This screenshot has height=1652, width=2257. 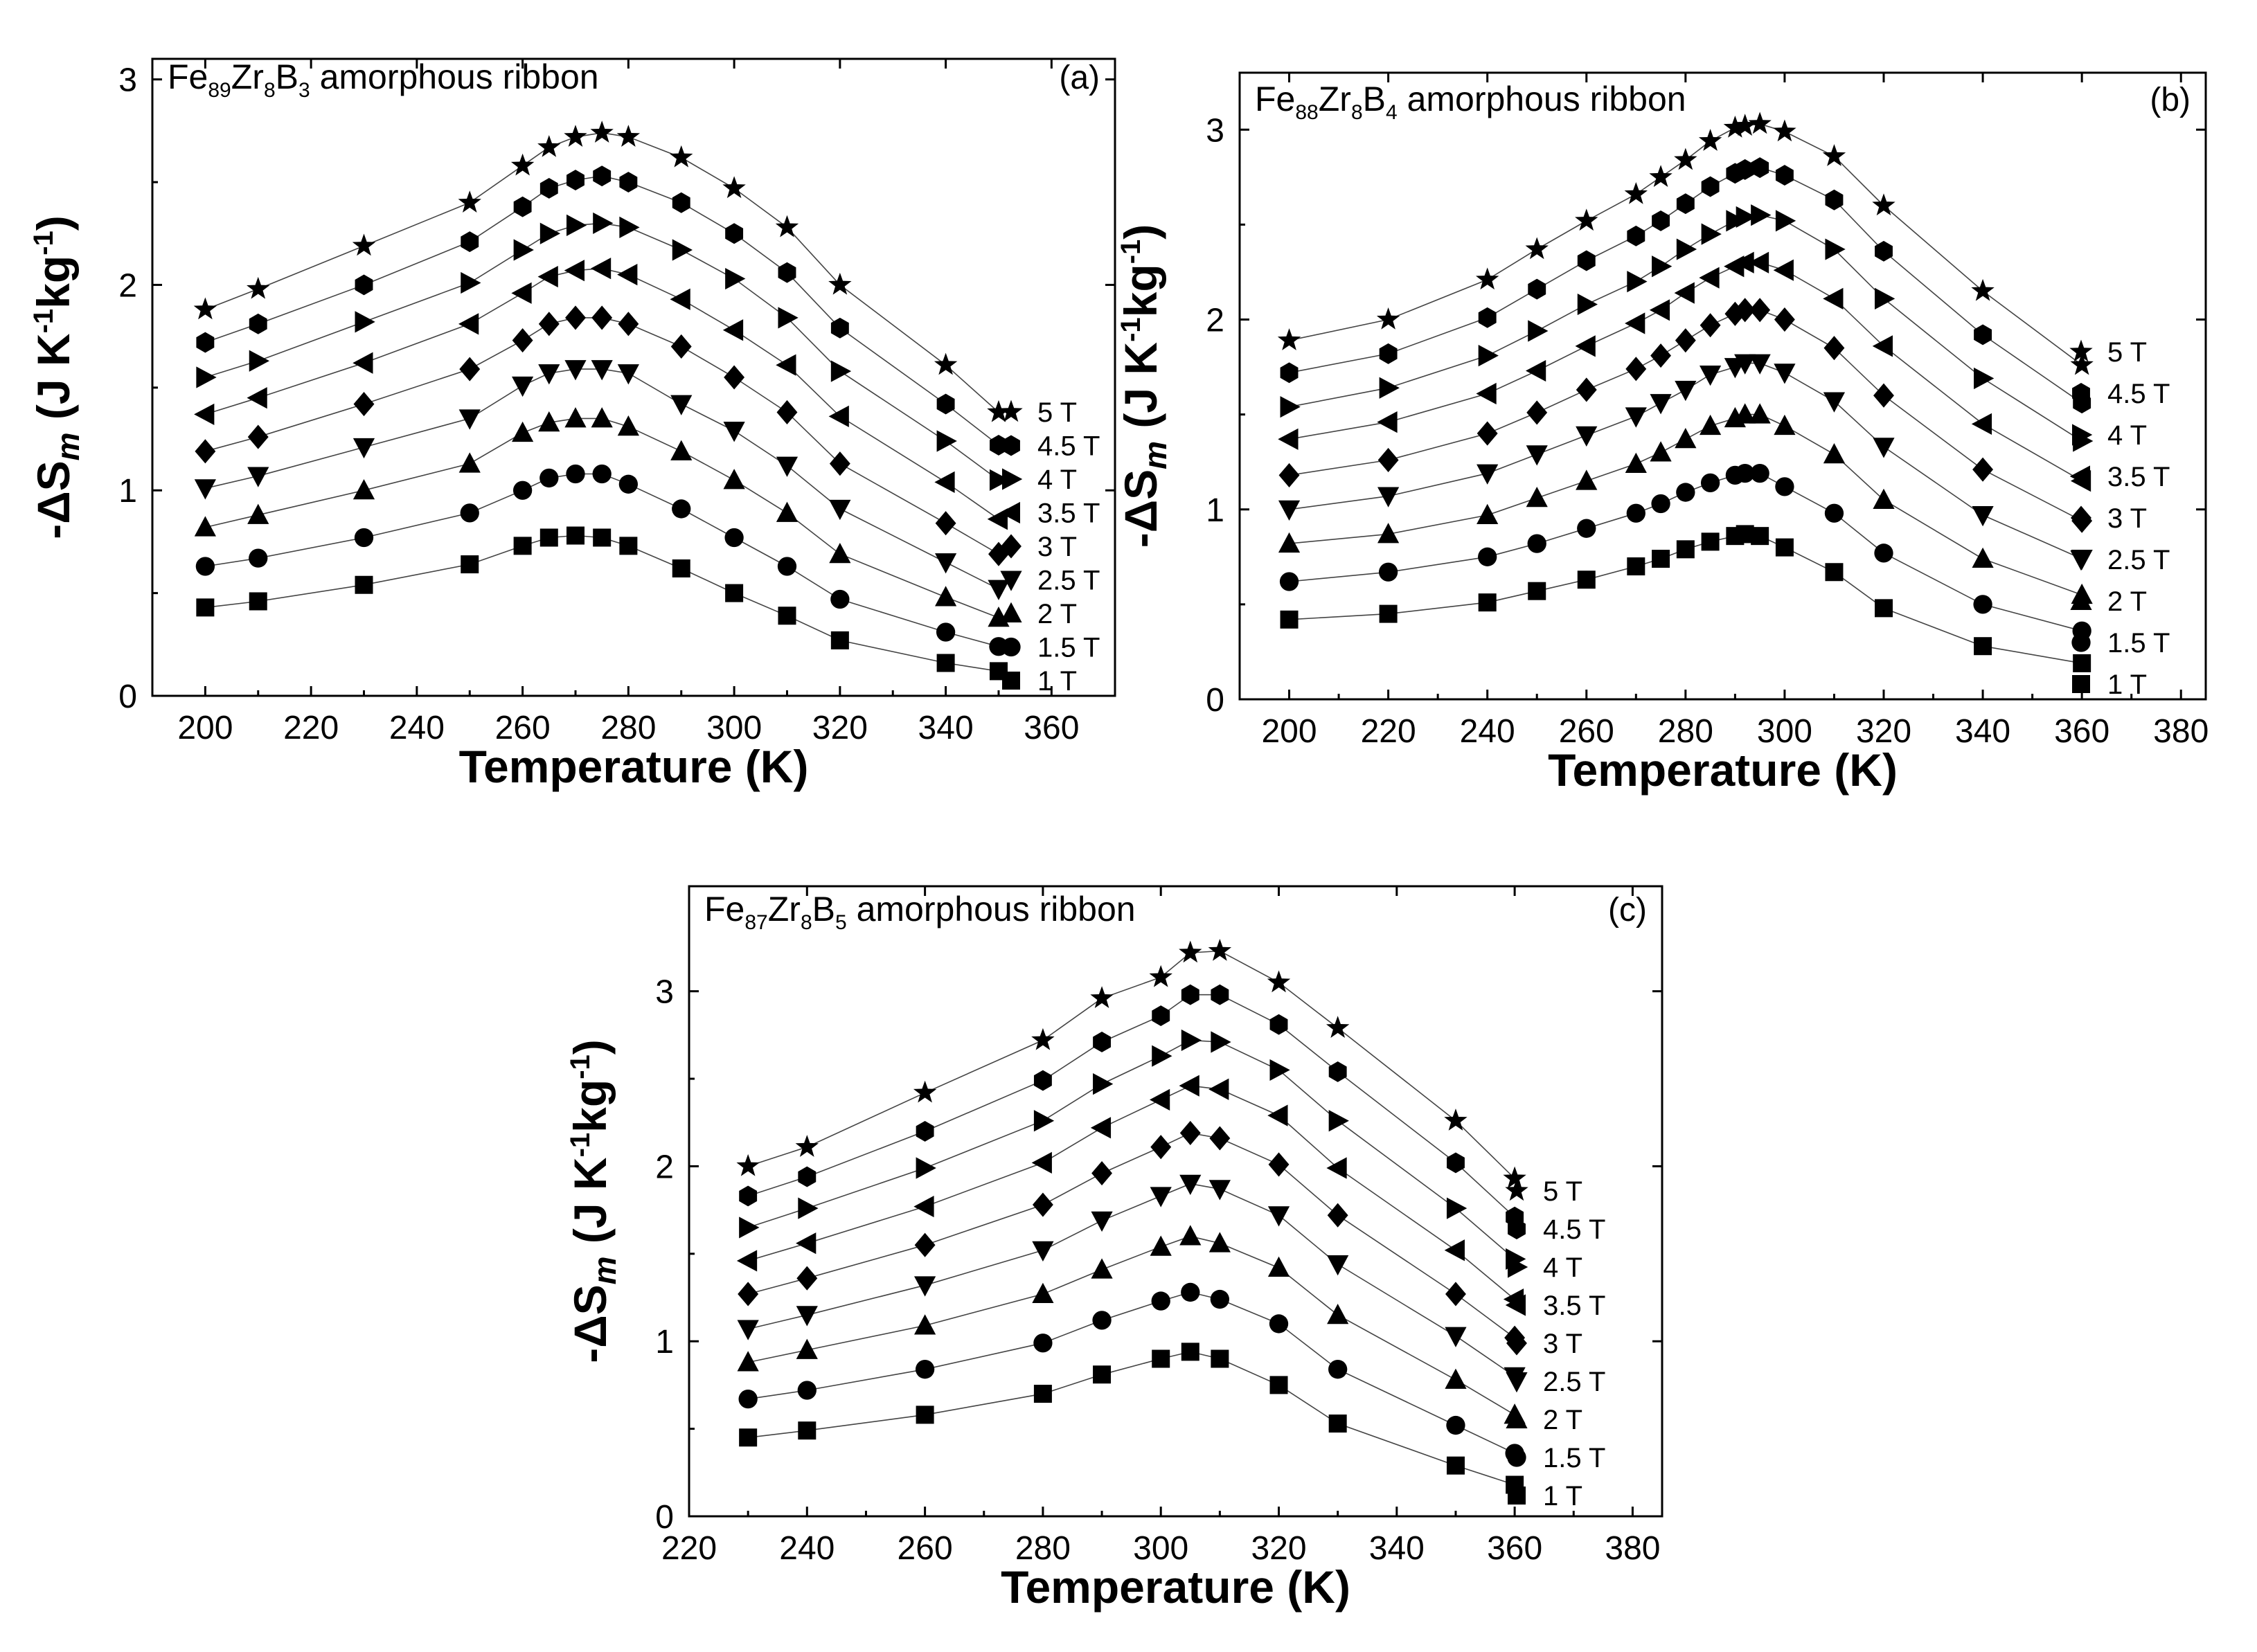 I want to click on x-tick-label: 260, so click(x=523, y=728).